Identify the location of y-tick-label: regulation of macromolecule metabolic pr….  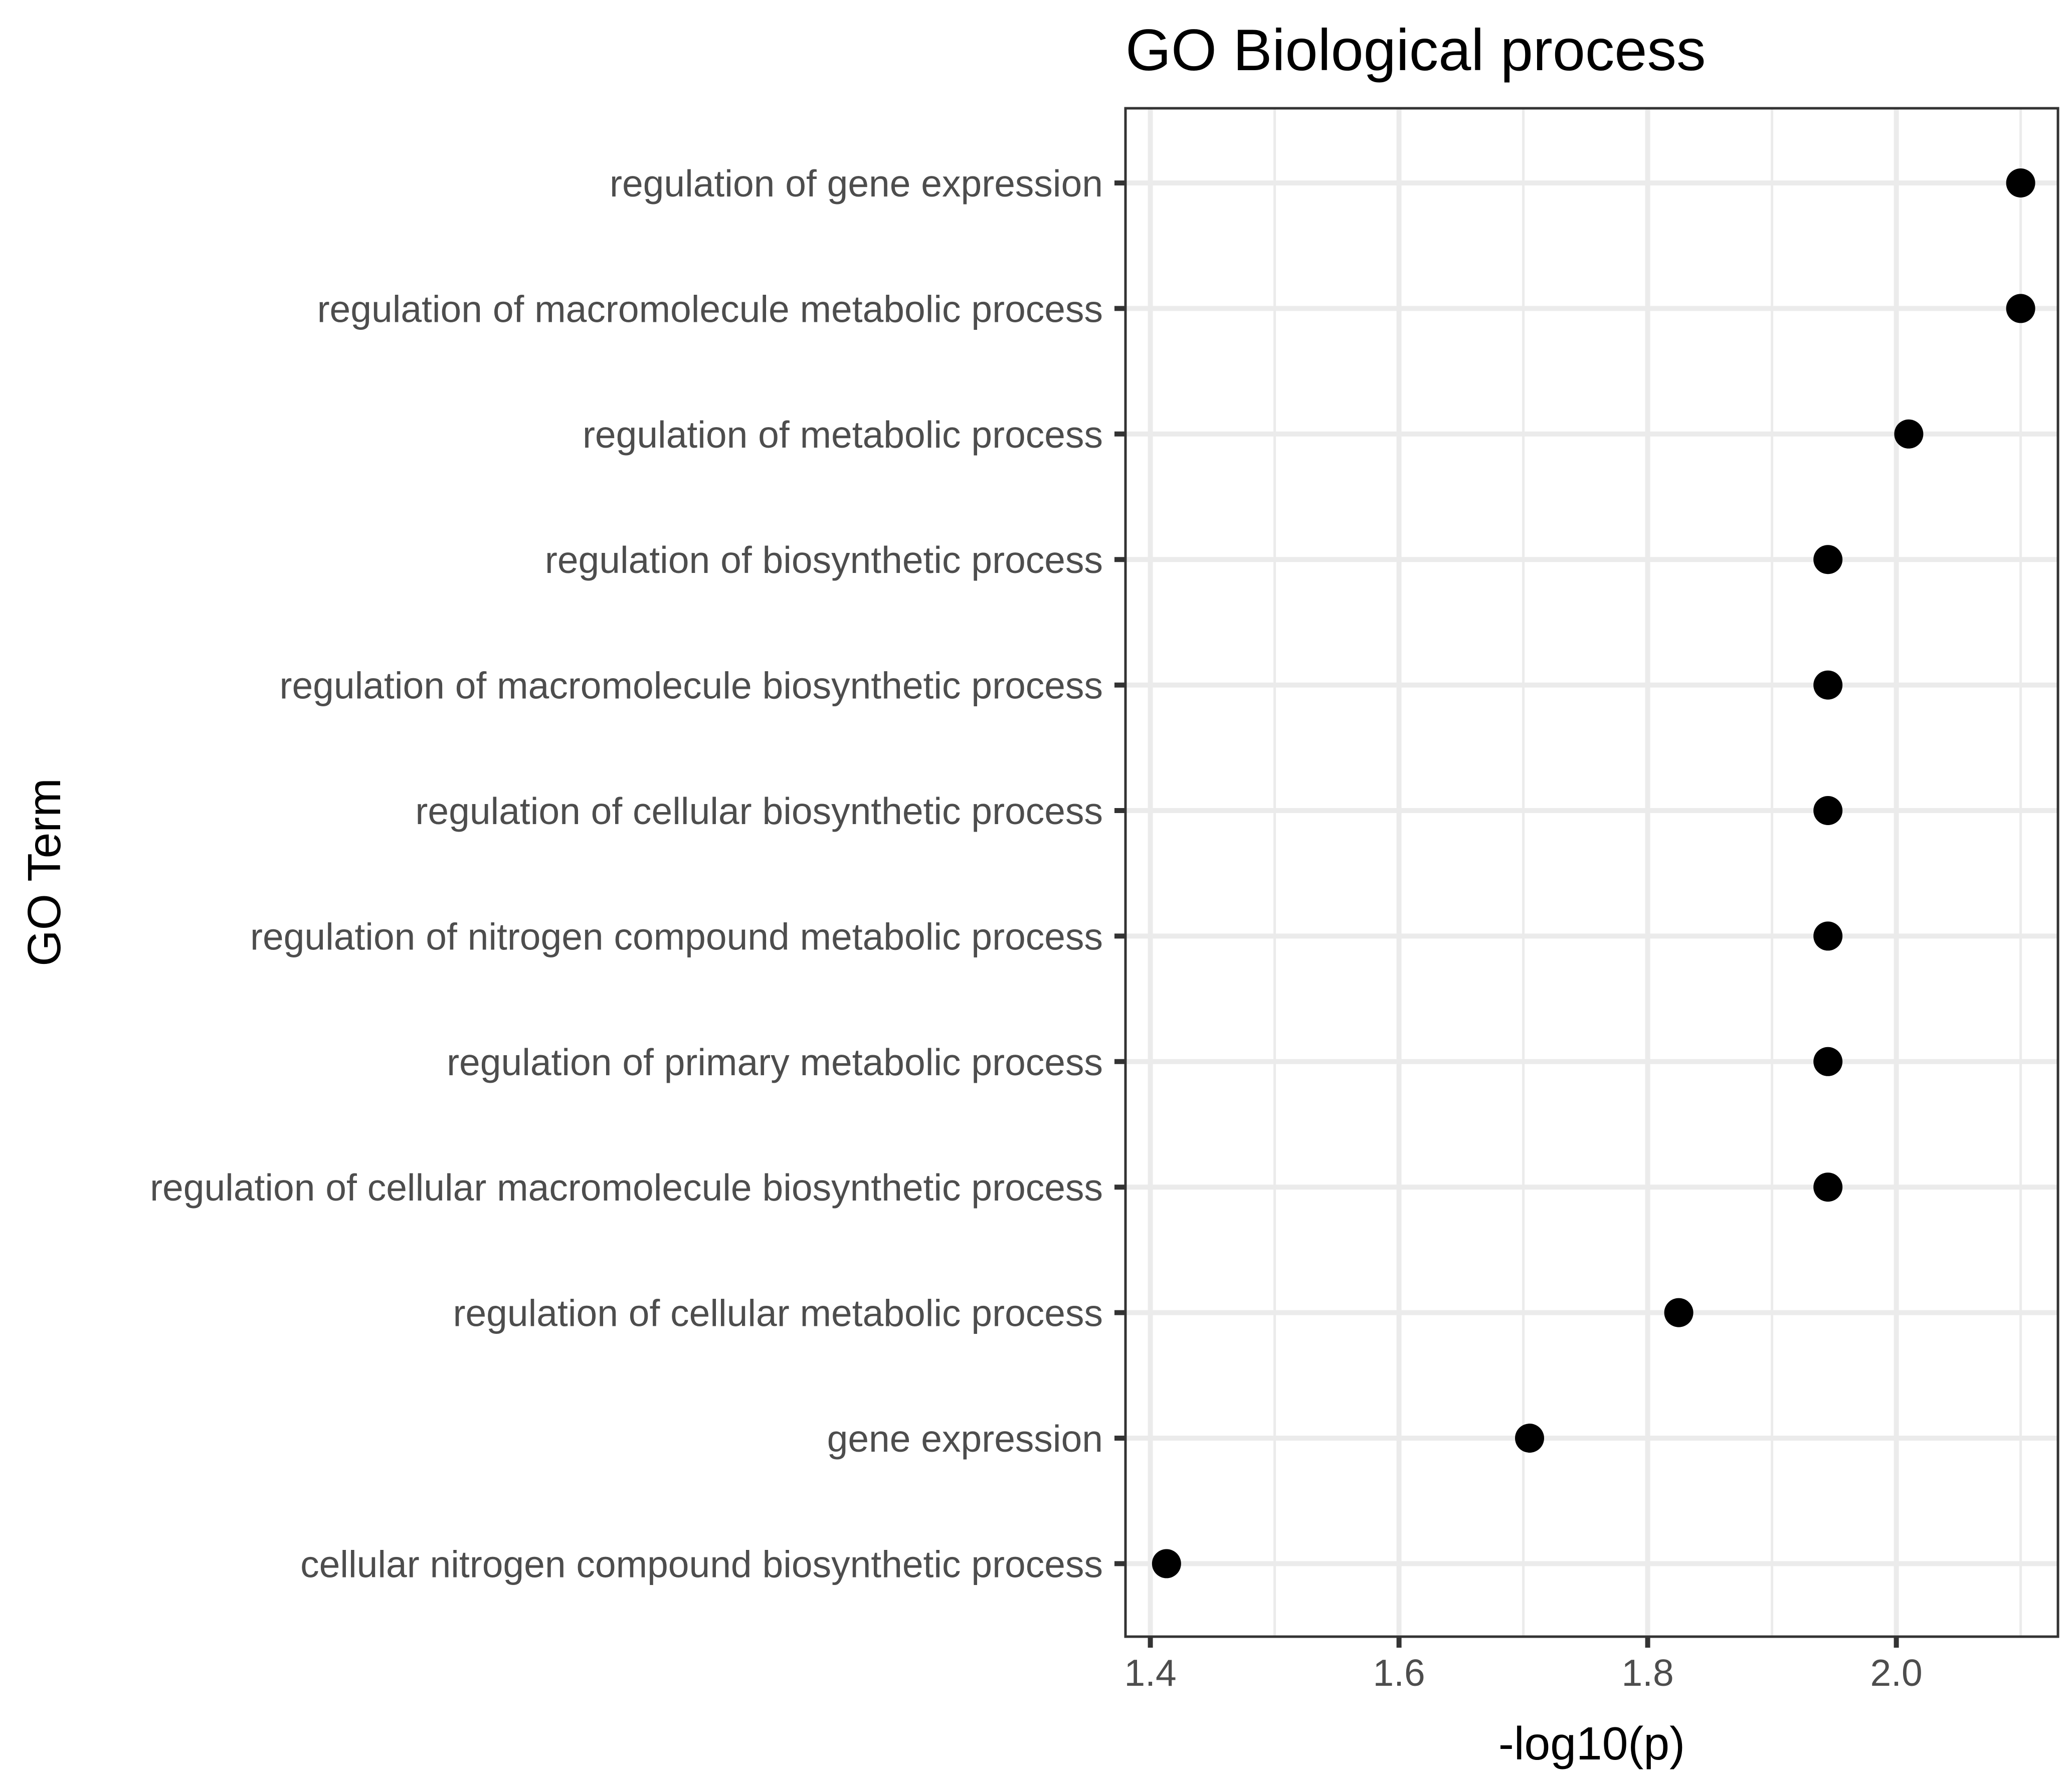
(710, 309).